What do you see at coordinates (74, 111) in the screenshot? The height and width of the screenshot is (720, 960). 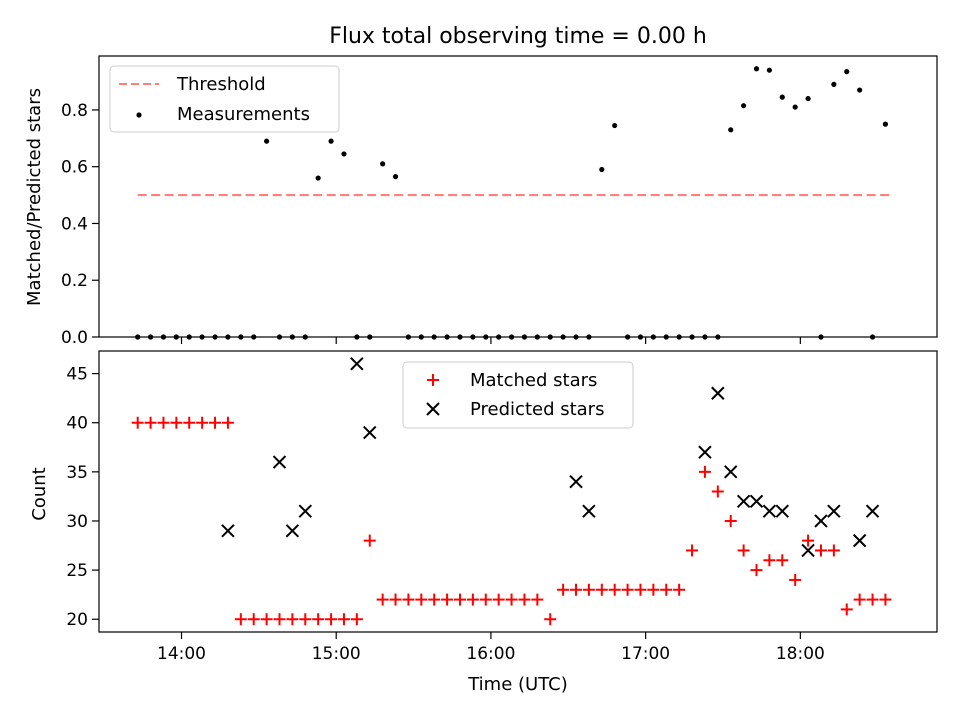 I see `top-y-tick-label: 0.8` at bounding box center [74, 111].